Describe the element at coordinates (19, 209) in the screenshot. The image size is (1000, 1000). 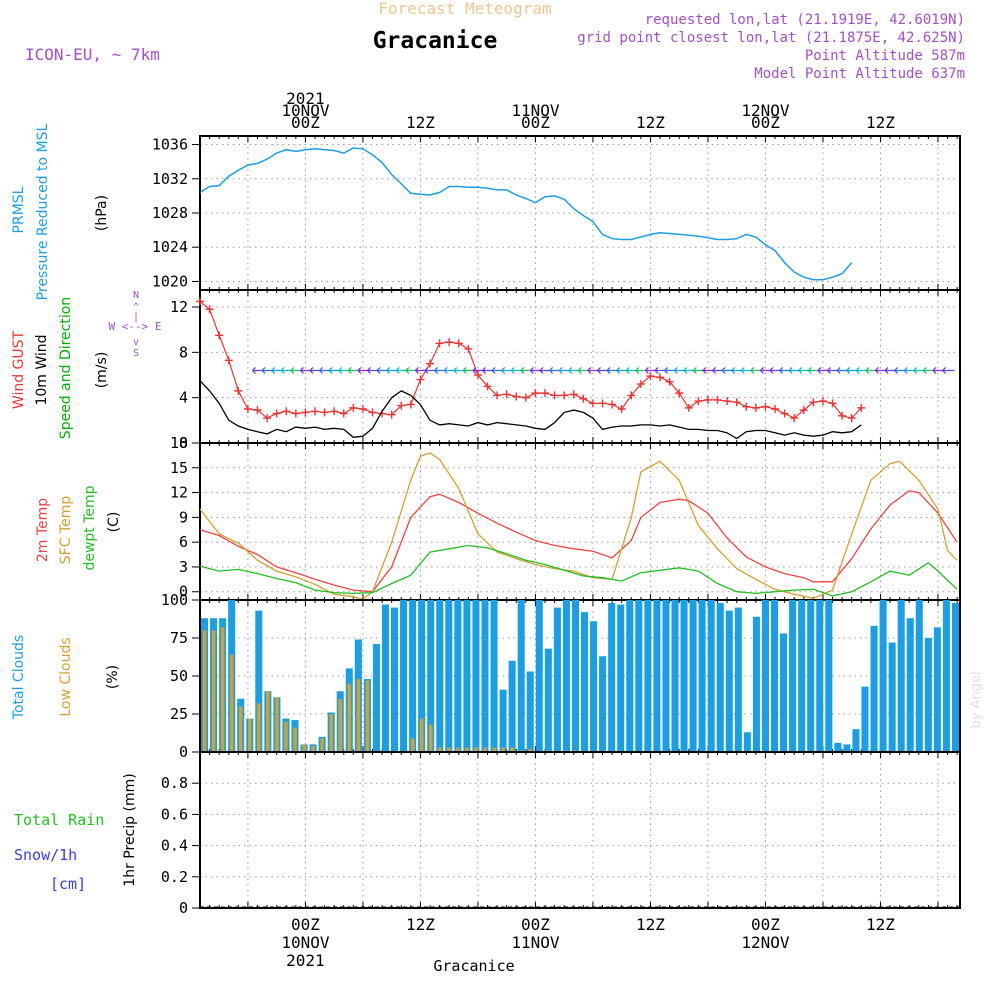
I see `pressure-label-1: PRMSL` at that location.